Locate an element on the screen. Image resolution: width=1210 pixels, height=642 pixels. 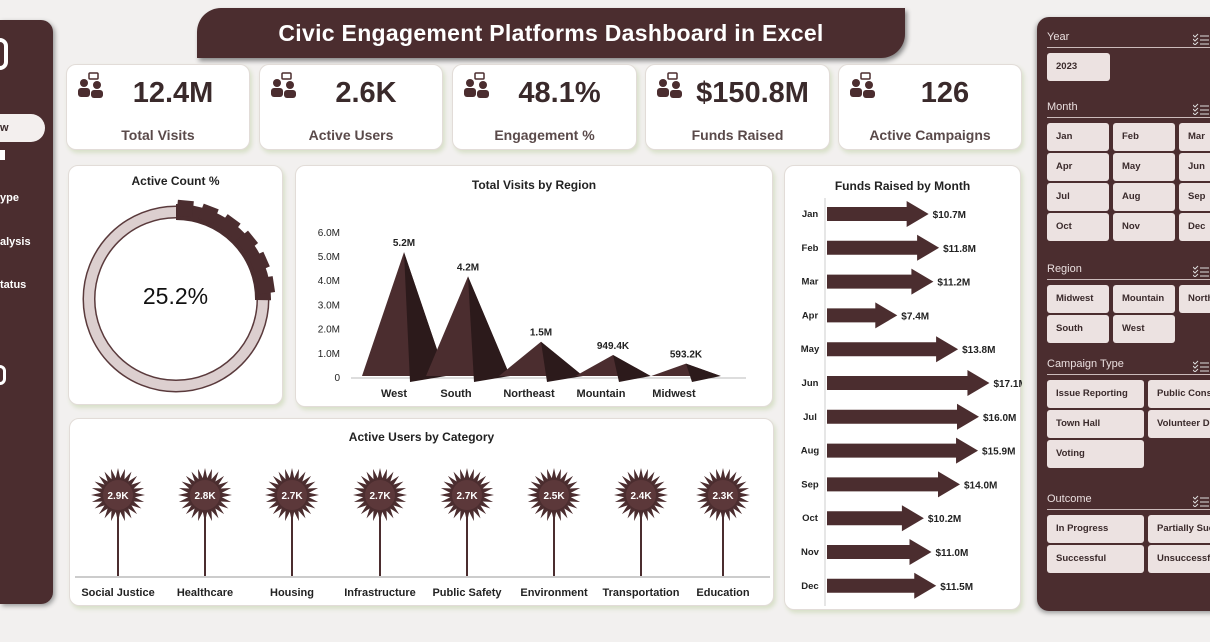
filter-title-month: Month is located at coordinates (1062, 107).